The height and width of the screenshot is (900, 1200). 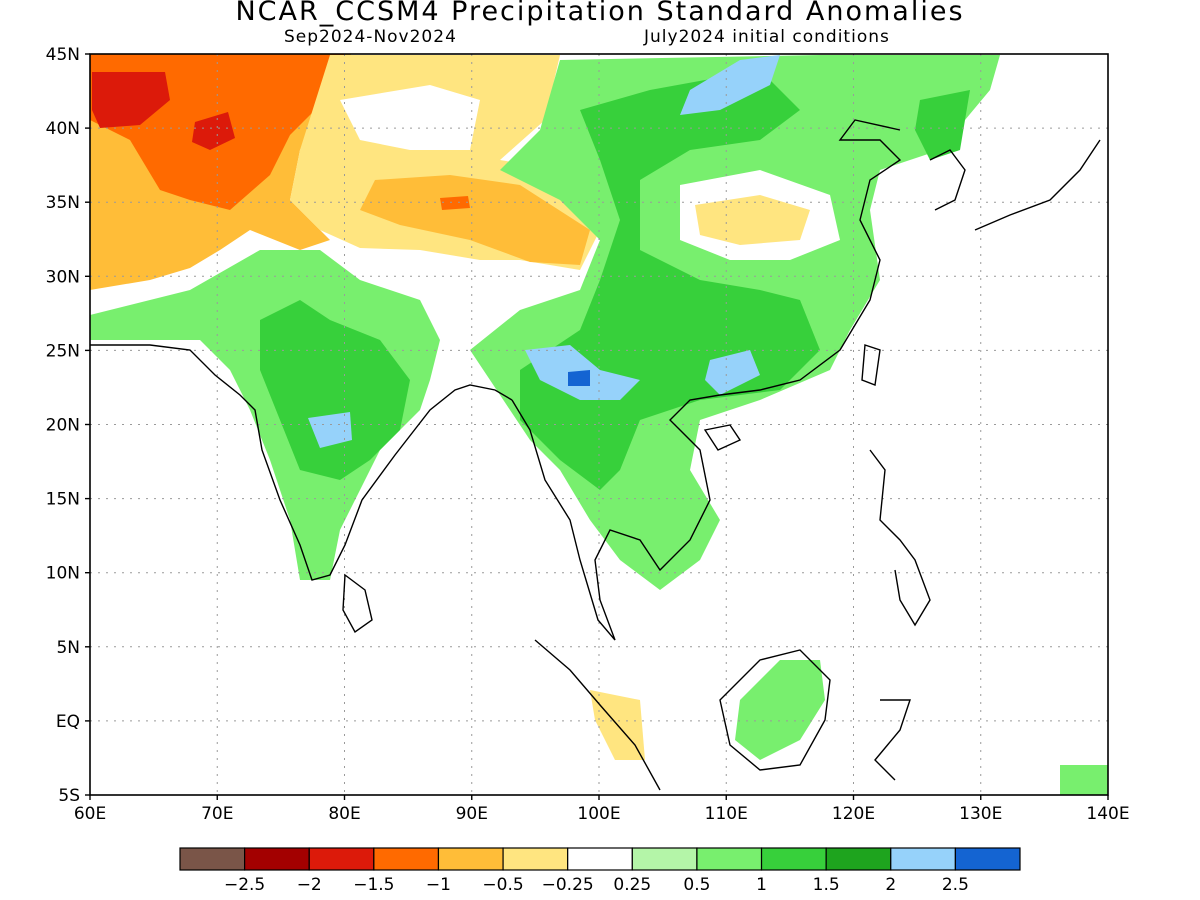 I want to click on colorbar-label: −2.5, so click(x=244, y=885).